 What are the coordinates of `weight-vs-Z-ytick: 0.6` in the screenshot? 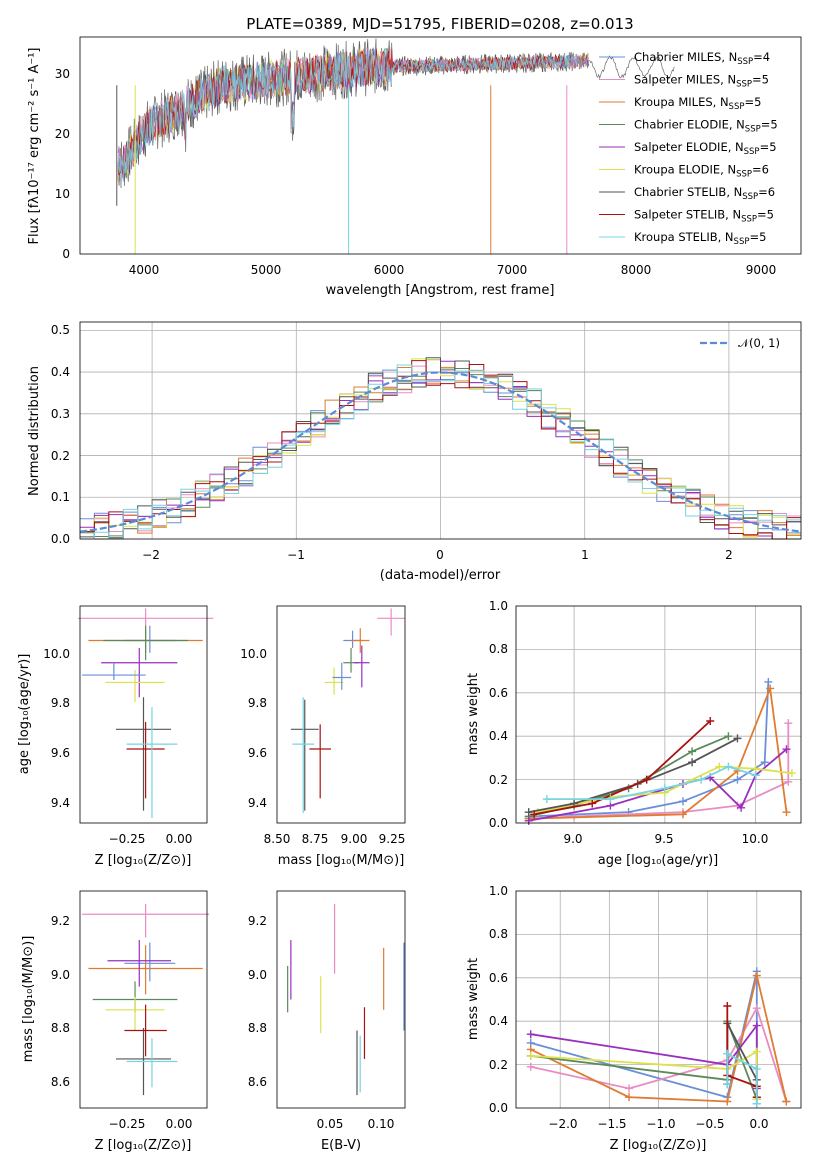 It's located at (498, 978).